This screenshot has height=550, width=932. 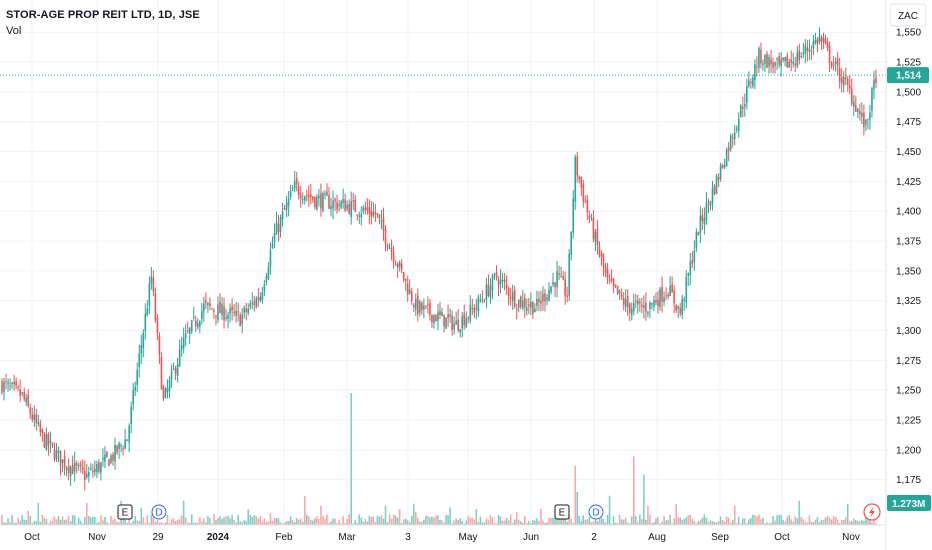 I want to click on currency-label: ZAC, so click(x=908, y=16).